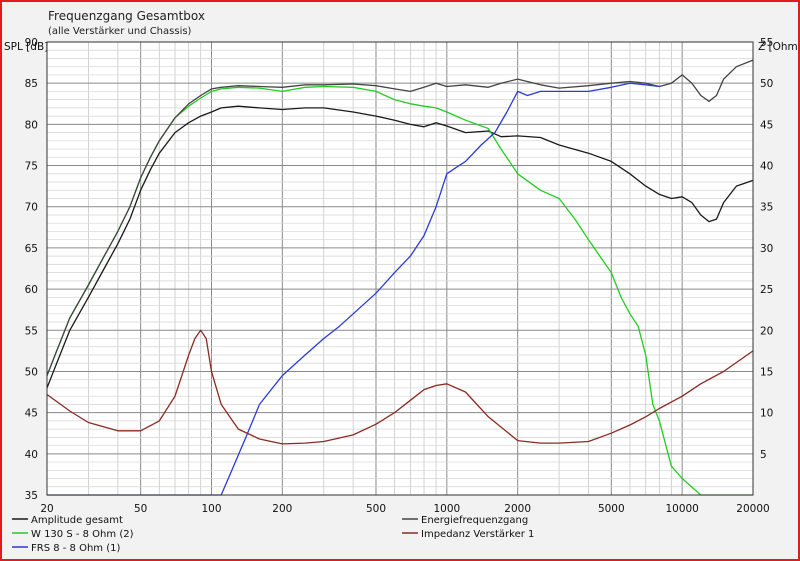  Describe the element at coordinates (282, 509) in the screenshot. I see `x-tick-label: 200` at that location.